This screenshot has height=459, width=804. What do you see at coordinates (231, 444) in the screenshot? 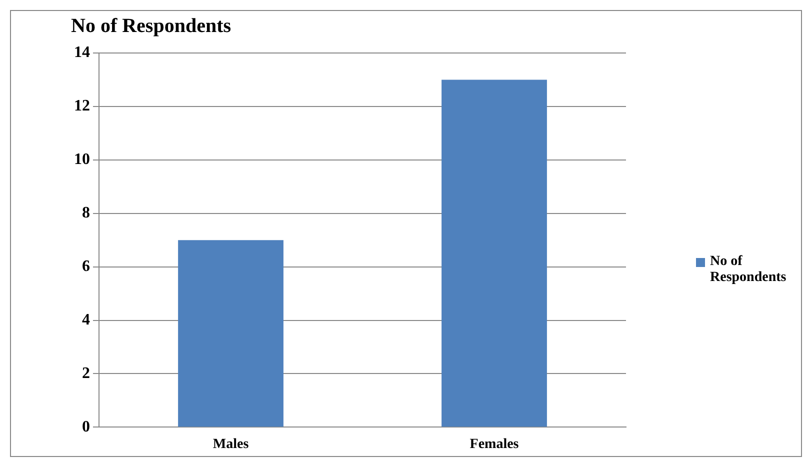
I see `x-tick-label: Males` at bounding box center [231, 444].